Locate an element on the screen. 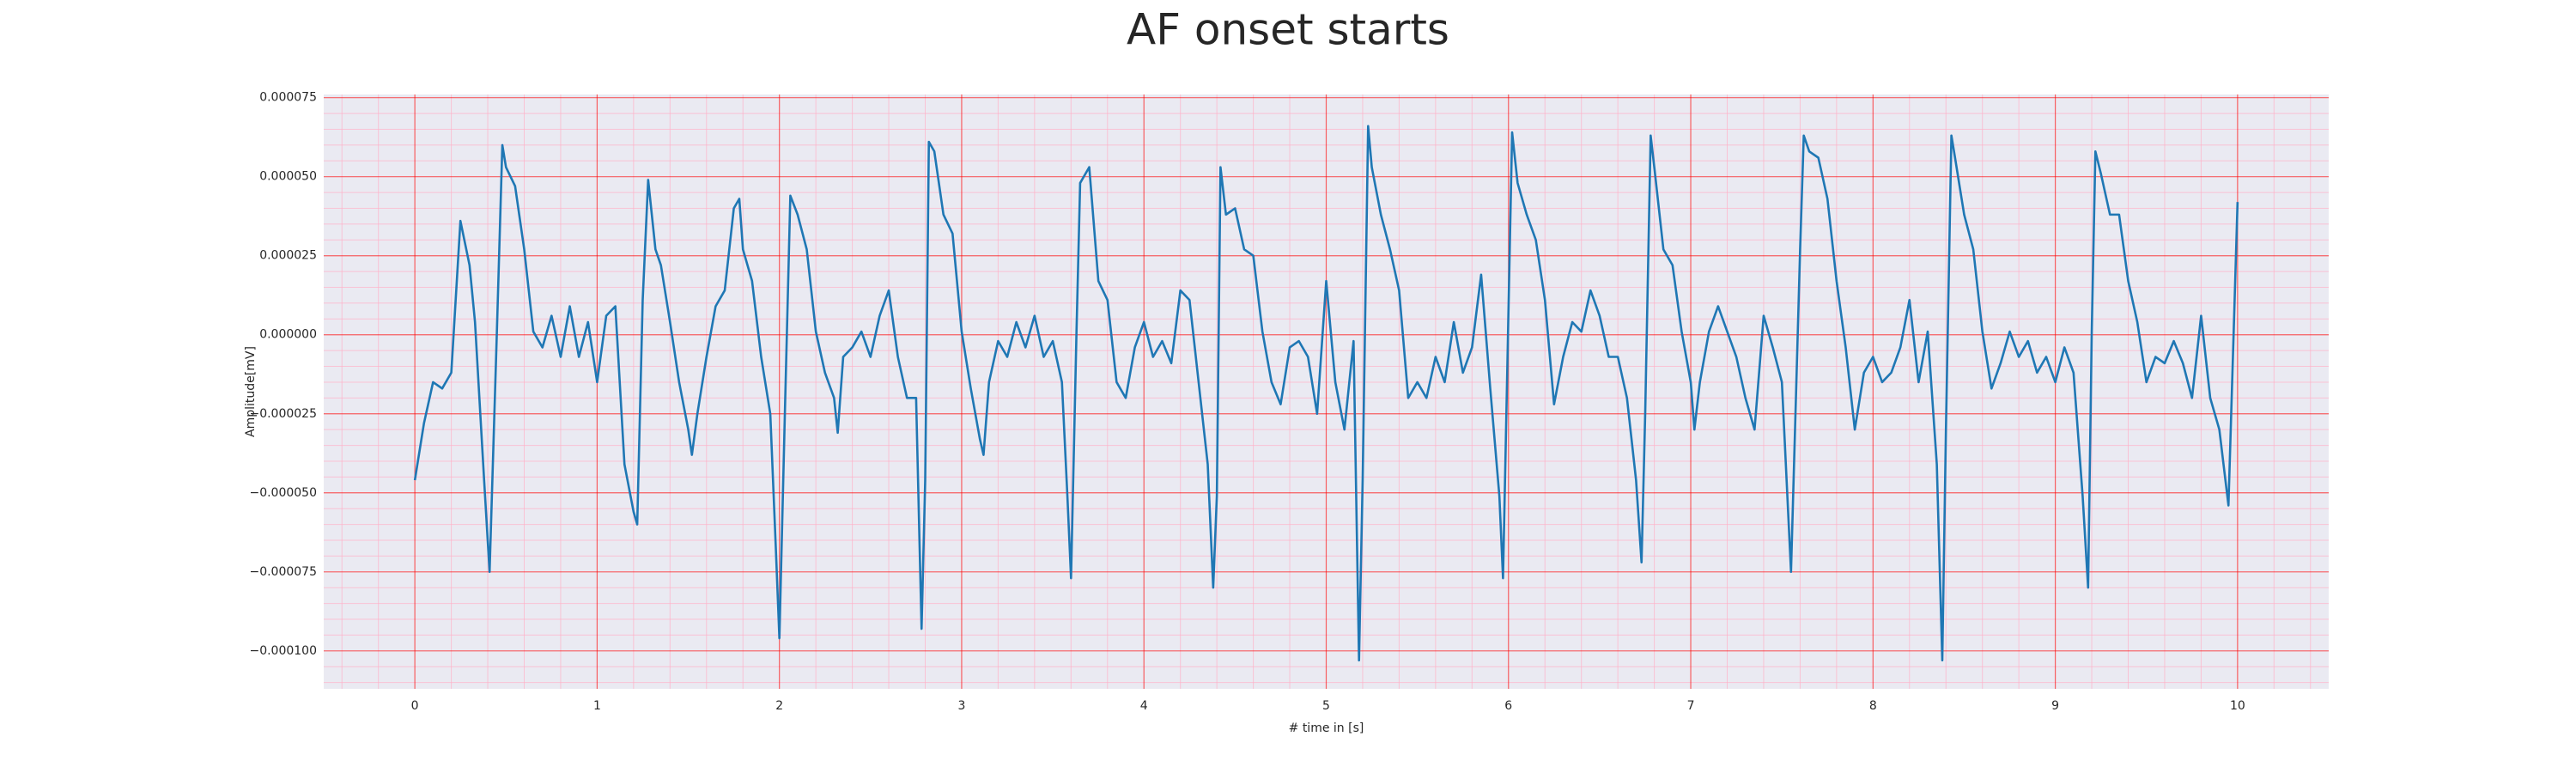 The height and width of the screenshot is (773, 2576). x-tick-label: 5 is located at coordinates (1326, 706).